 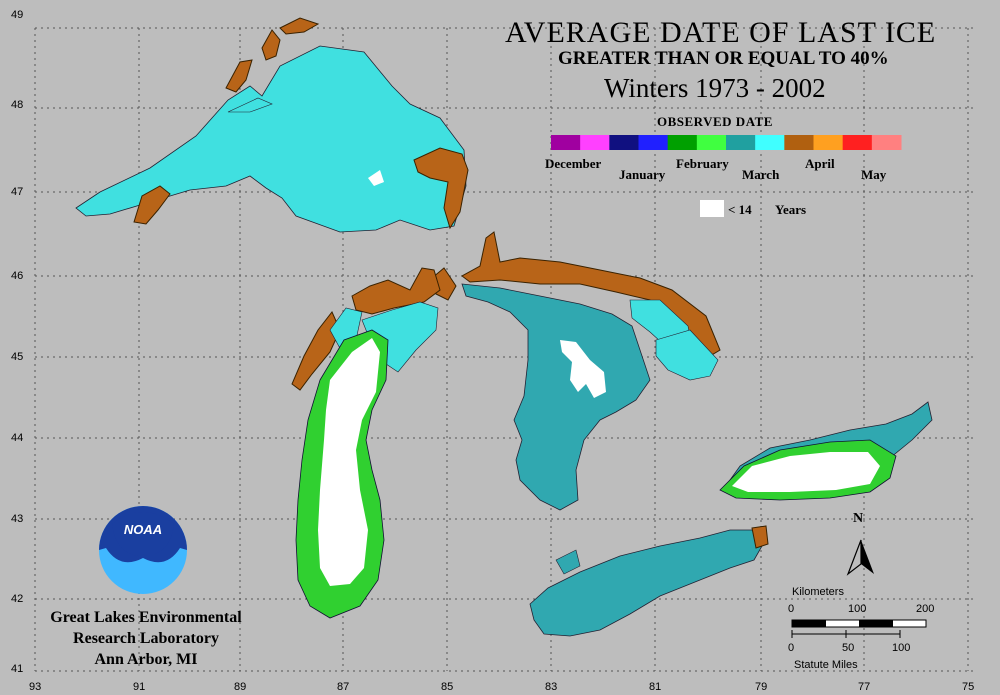 What do you see at coordinates (761, 174) in the screenshot?
I see `month-march: March` at bounding box center [761, 174].